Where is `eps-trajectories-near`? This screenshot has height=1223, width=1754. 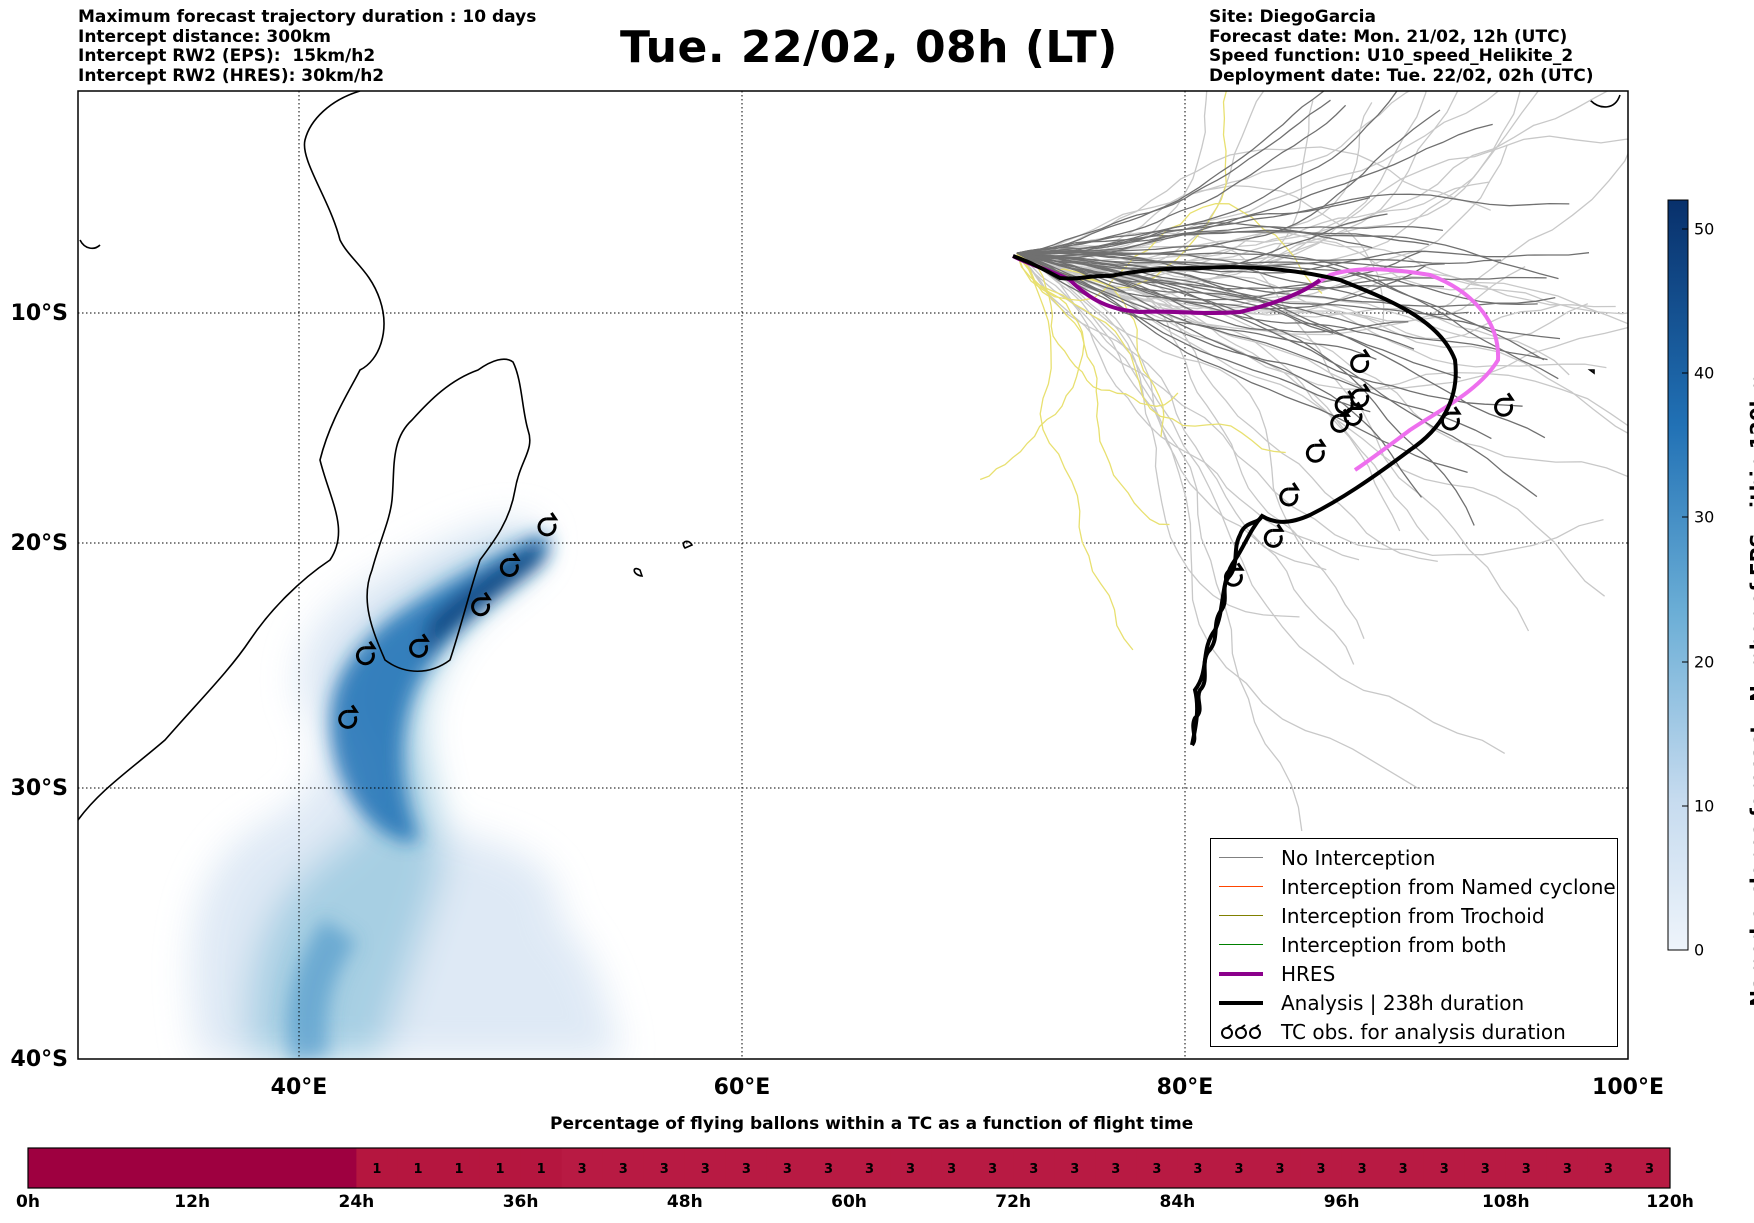 eps-trajectories-near is located at coordinates (1303, 308).